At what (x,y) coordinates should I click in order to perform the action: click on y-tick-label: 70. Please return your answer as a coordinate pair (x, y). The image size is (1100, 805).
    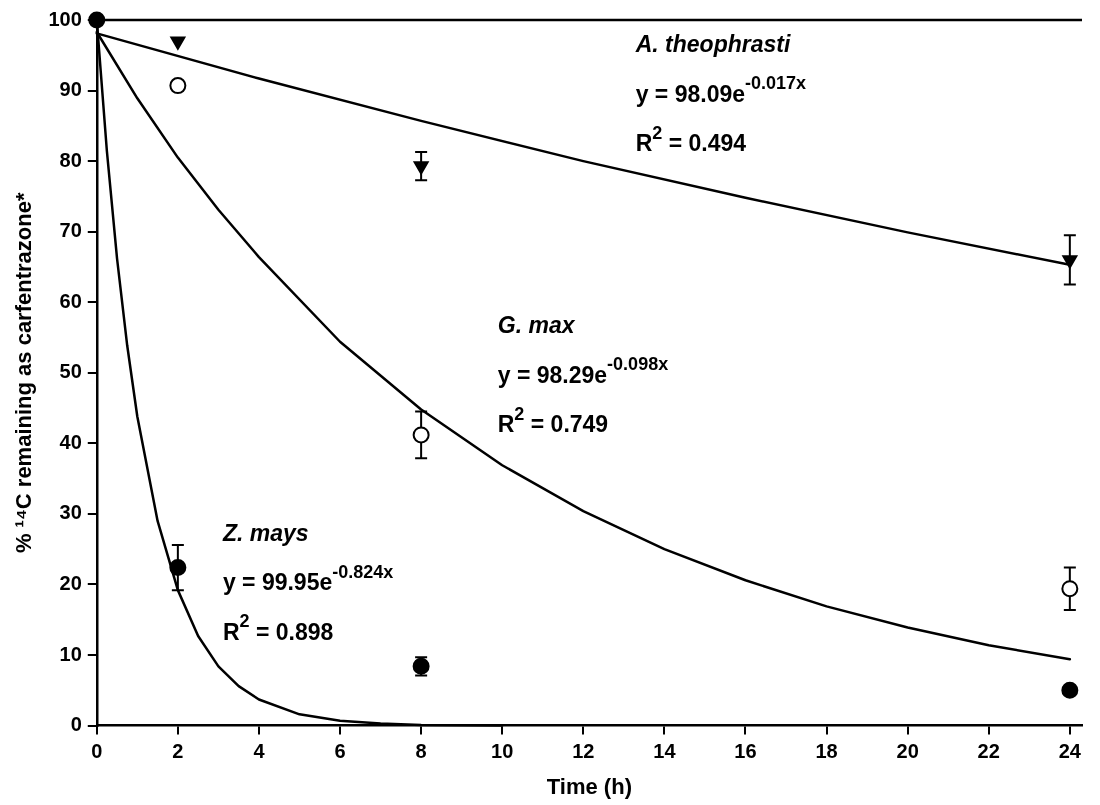
    Looking at the image, I should click on (70, 230).